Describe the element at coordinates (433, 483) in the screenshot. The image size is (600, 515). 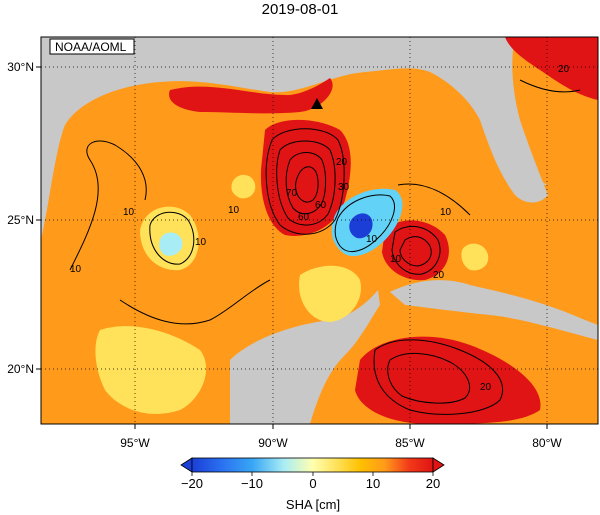
I see `colorbar-tick-label: 20` at that location.